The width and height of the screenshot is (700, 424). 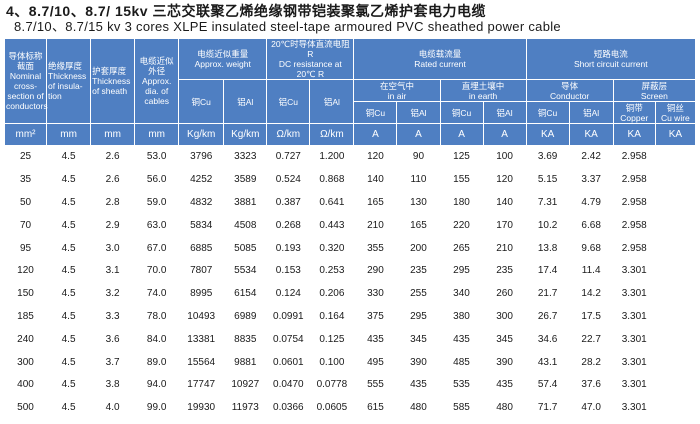 What do you see at coordinates (112, 407) in the screenshot?
I see `table-cell: 4.0` at bounding box center [112, 407].